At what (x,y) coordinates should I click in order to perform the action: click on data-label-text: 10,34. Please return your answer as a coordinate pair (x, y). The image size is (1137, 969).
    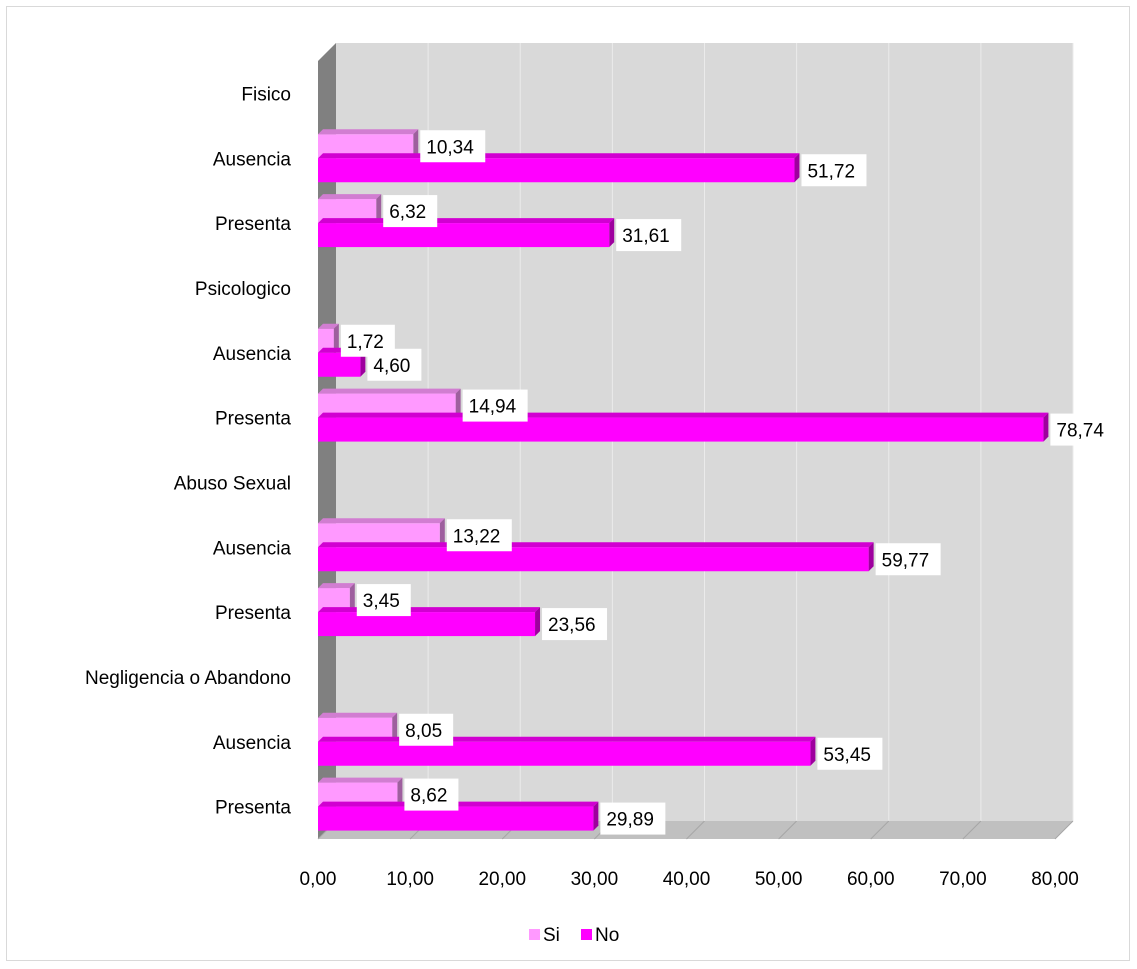
    Looking at the image, I should click on (450, 147).